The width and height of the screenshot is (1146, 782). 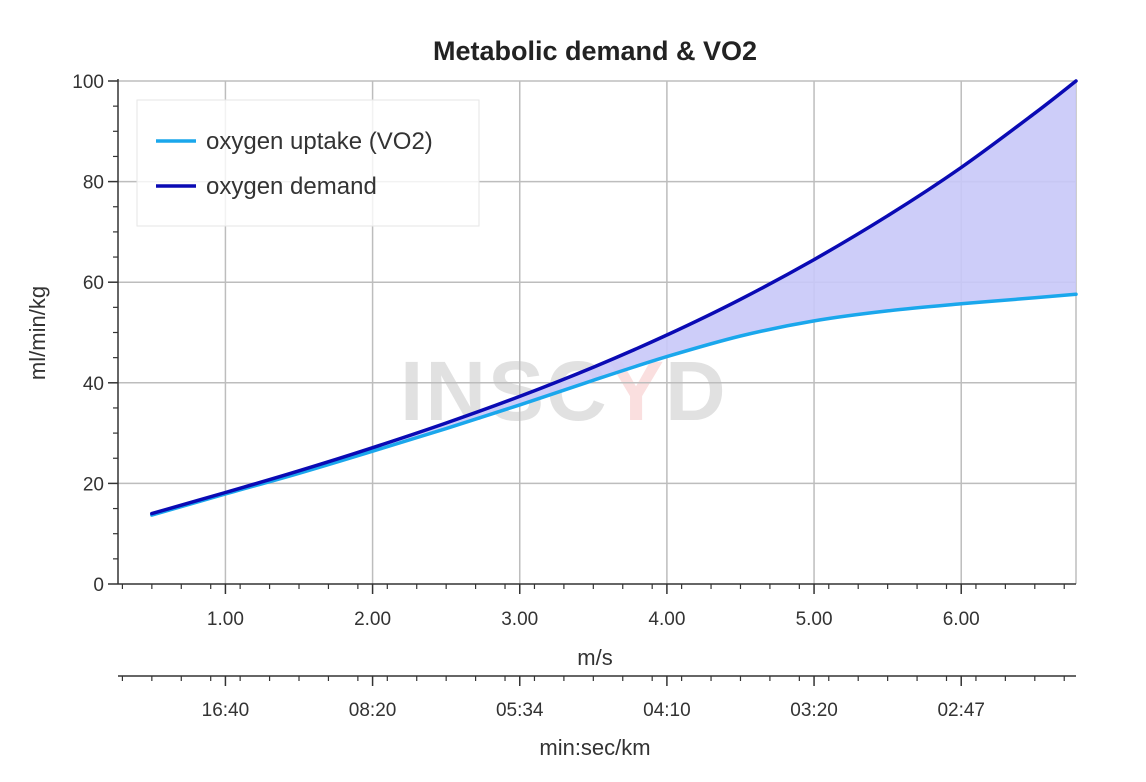 I want to click on secondary-x-tick-label: 16:40, so click(x=226, y=710).